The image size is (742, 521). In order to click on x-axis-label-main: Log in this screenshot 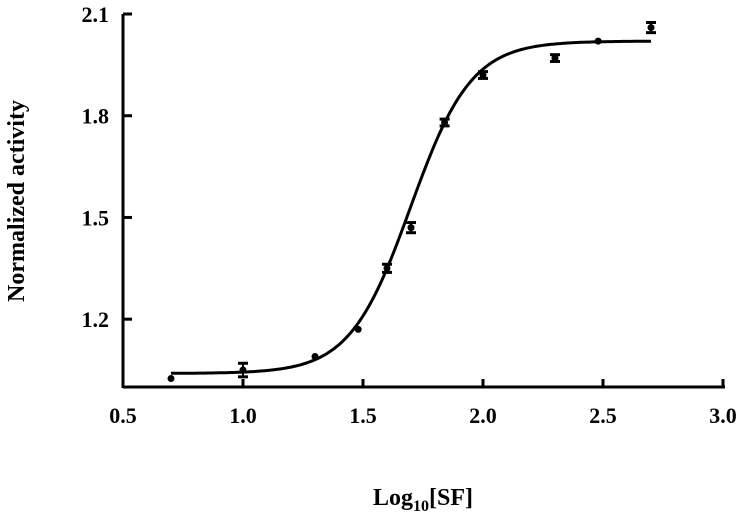, I will do `click(393, 498)`.